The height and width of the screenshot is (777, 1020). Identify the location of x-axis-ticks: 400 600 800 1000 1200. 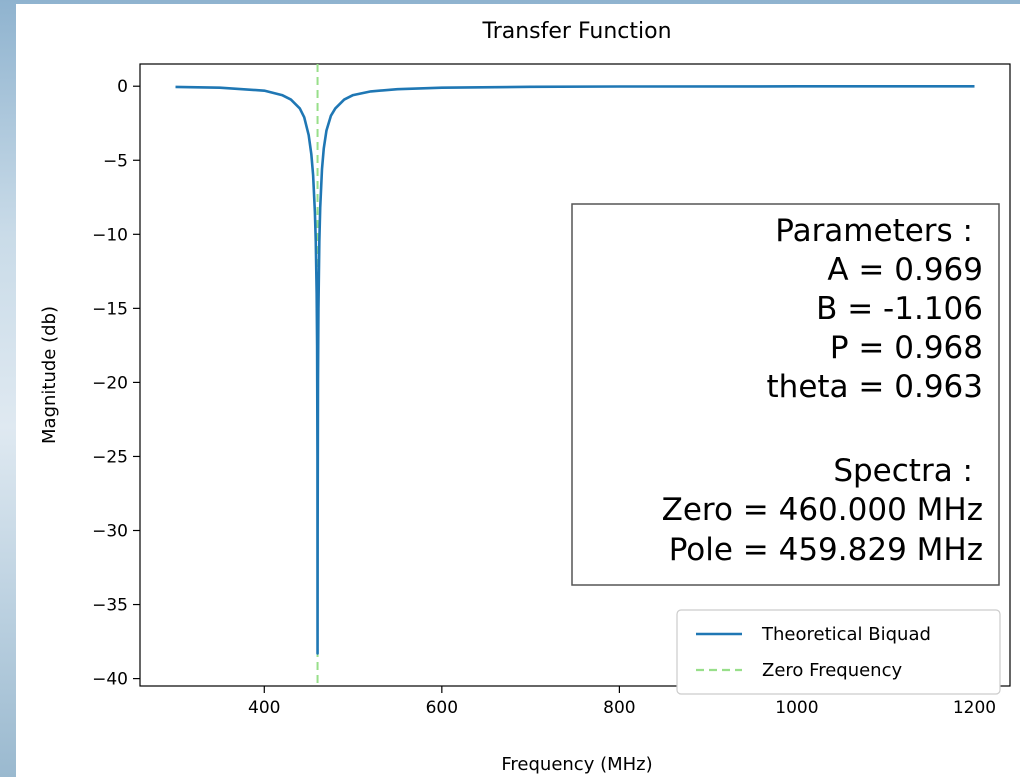
(622, 702).